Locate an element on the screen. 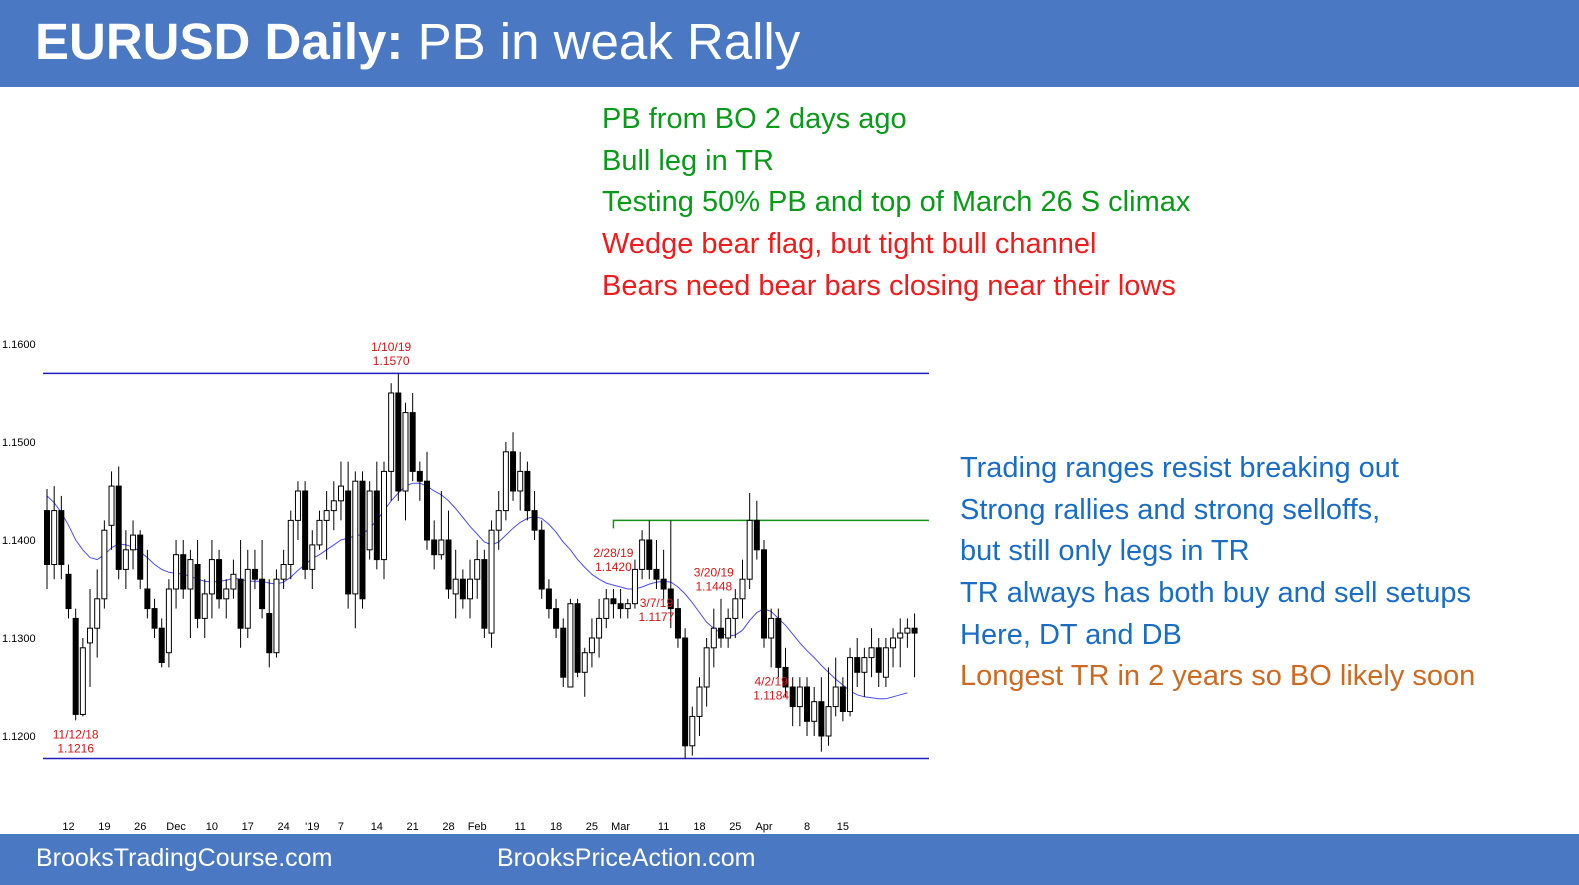 This screenshot has height=885, width=1579. note-right-line-2: Strong rallies and strong selloffs, is located at coordinates (1170, 509).